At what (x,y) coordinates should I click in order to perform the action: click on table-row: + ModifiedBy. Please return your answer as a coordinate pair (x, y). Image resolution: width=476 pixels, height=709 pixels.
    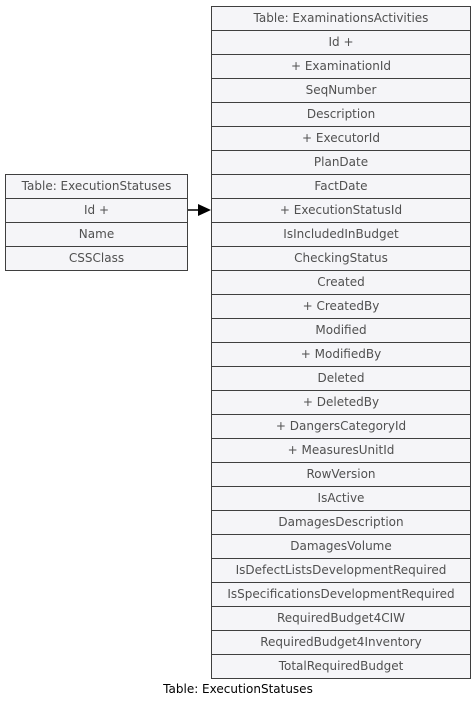
    Looking at the image, I should click on (341, 355).